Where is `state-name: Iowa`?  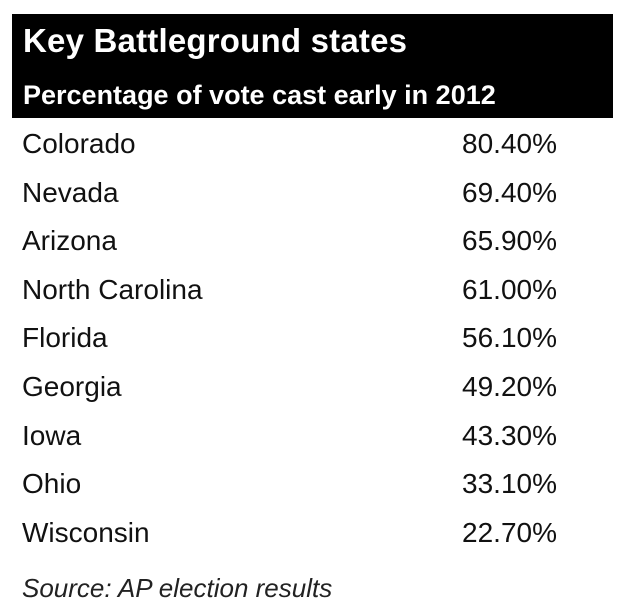
state-name: Iowa is located at coordinates (52, 435).